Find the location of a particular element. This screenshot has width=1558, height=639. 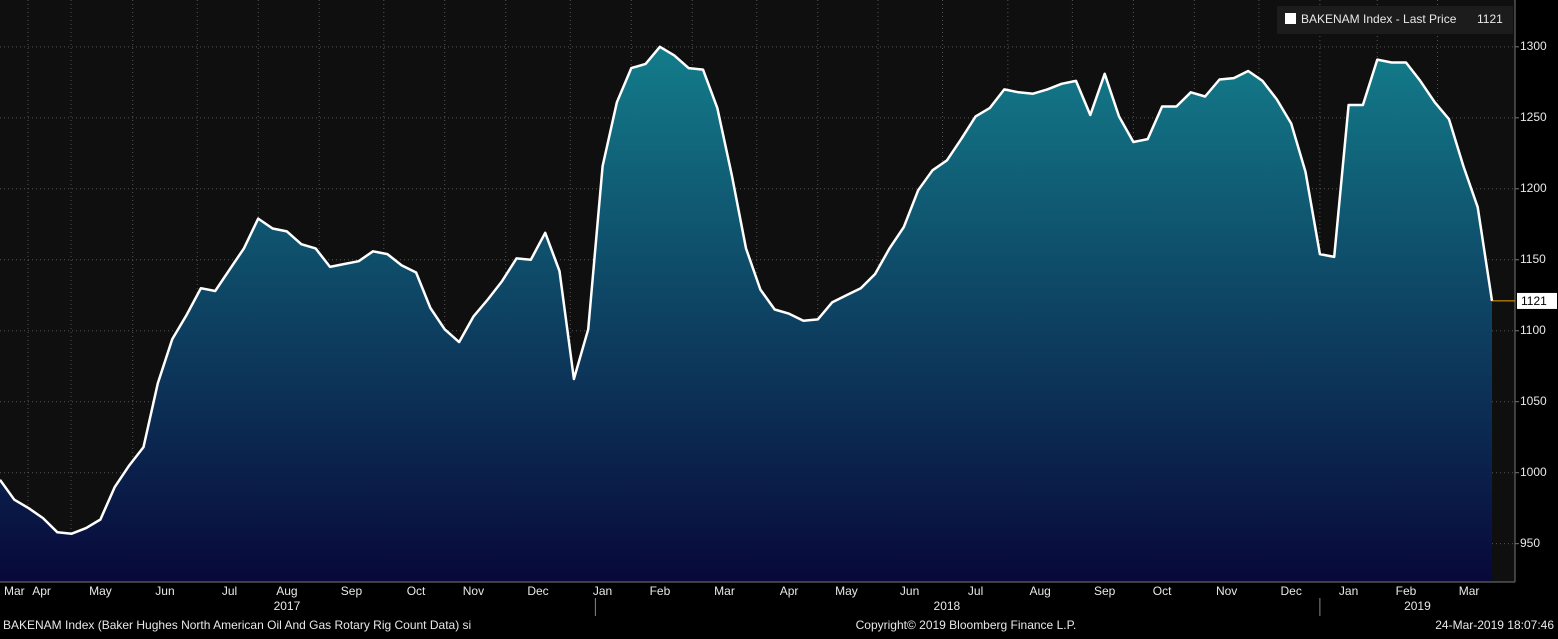

footer-right: 24-Mar-2019 18:07:46 is located at coordinates (1494, 625).